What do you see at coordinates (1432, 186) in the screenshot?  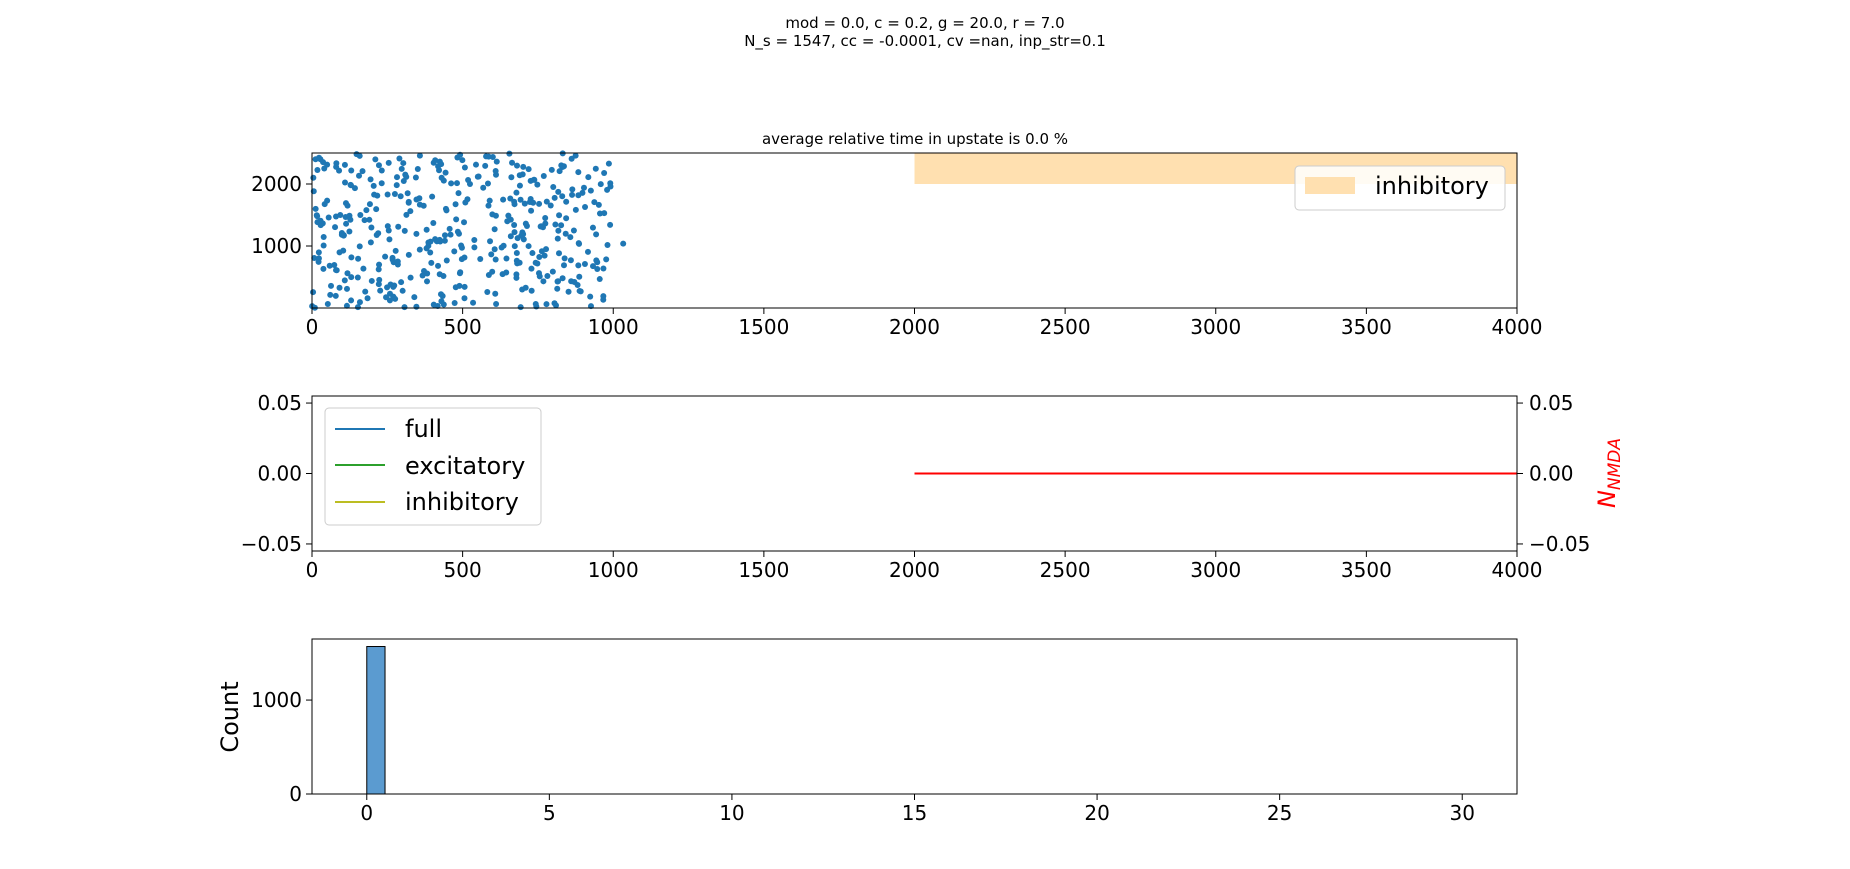 I see `raster-legend-label: inhibitory` at bounding box center [1432, 186].